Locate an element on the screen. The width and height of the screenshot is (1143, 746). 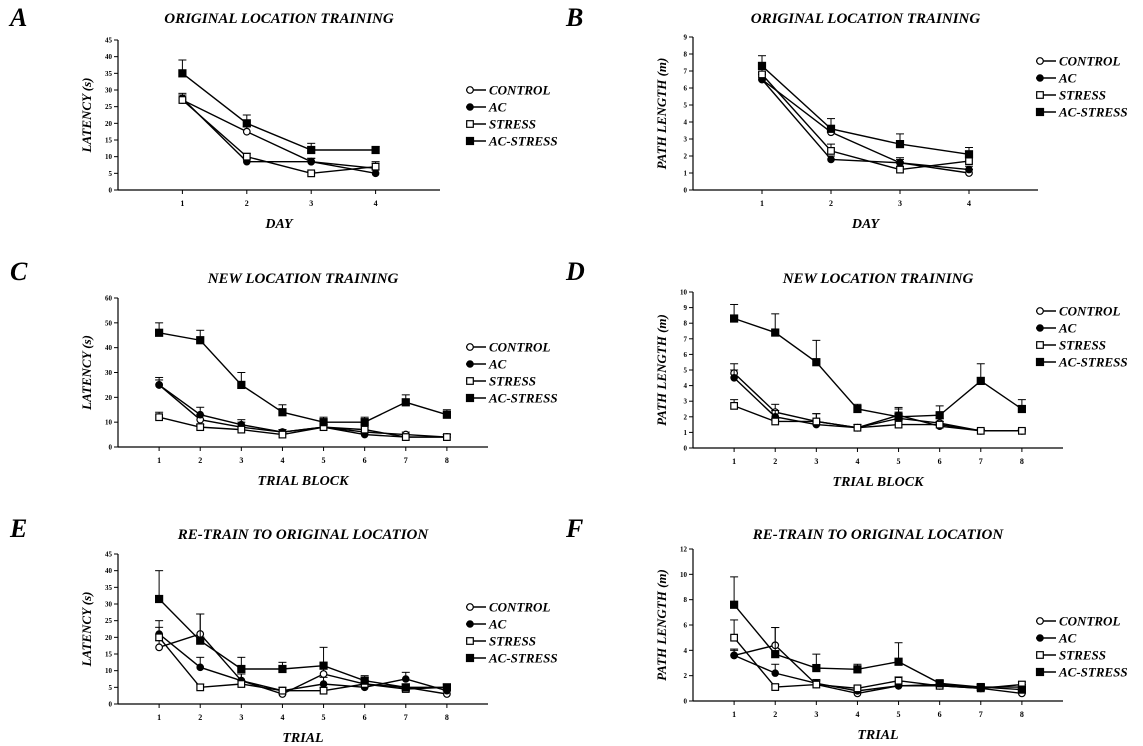
y-tick-label: 12 is located at coordinates (684, 550).